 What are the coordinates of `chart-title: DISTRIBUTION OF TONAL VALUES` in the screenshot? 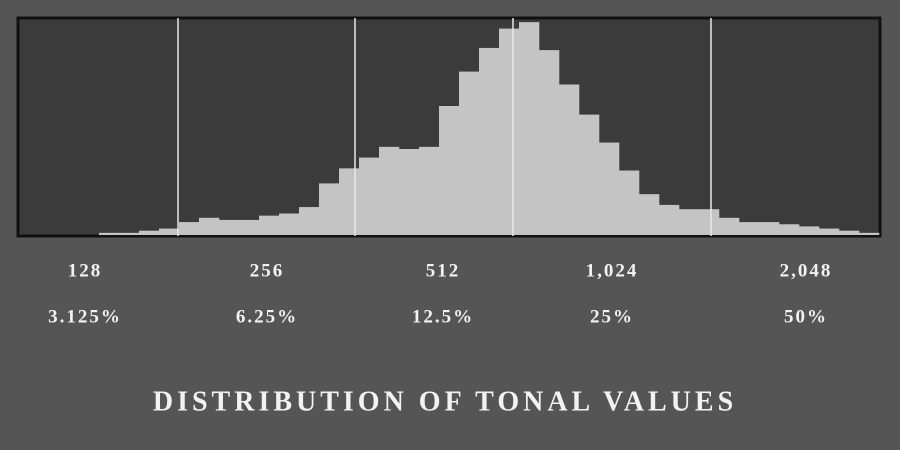 It's located at (445, 401).